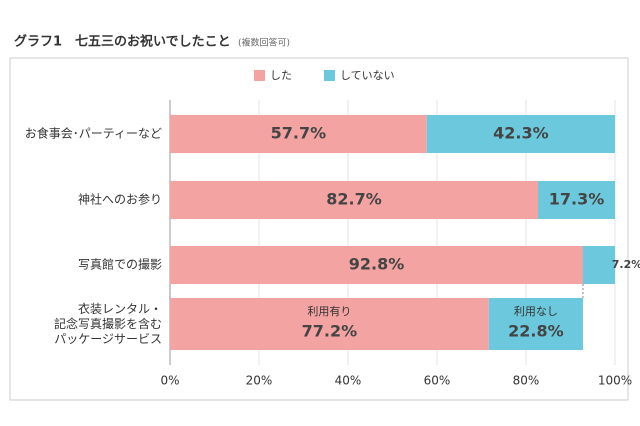 Image resolution: width=640 pixels, height=426 pixels. What do you see at coordinates (330, 331) in the screenshot?
I see `value-label: 77.2%` at bounding box center [330, 331].